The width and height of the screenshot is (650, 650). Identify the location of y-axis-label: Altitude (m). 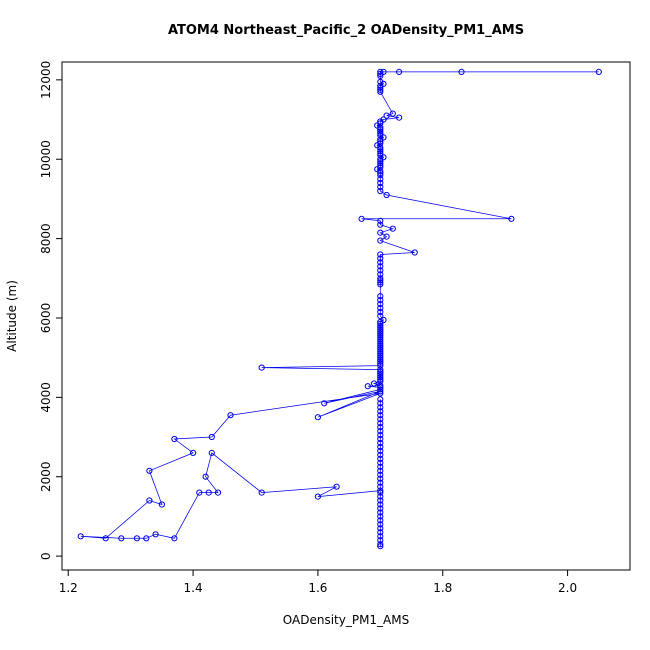
(12, 316).